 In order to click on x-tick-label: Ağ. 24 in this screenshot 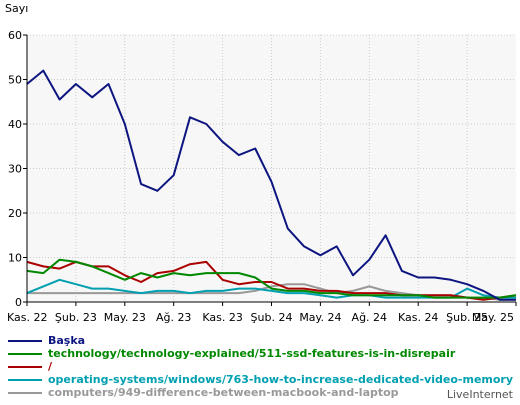, I will do `click(370, 317)`.